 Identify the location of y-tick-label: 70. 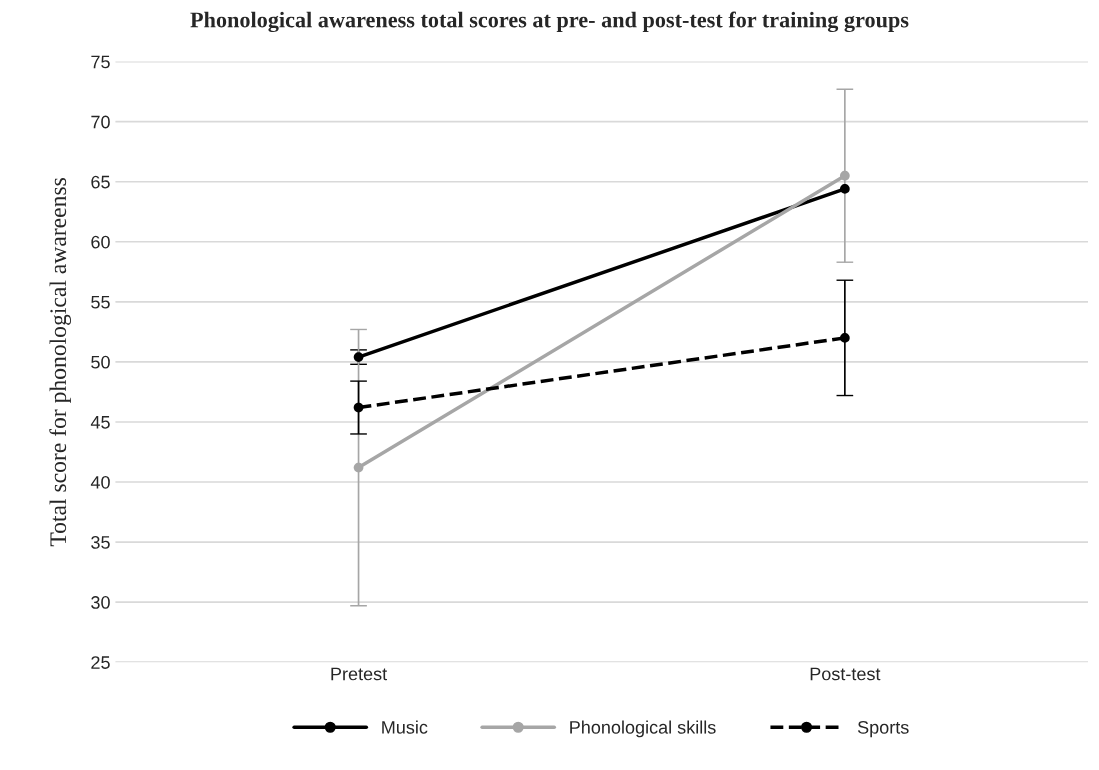
(100, 122).